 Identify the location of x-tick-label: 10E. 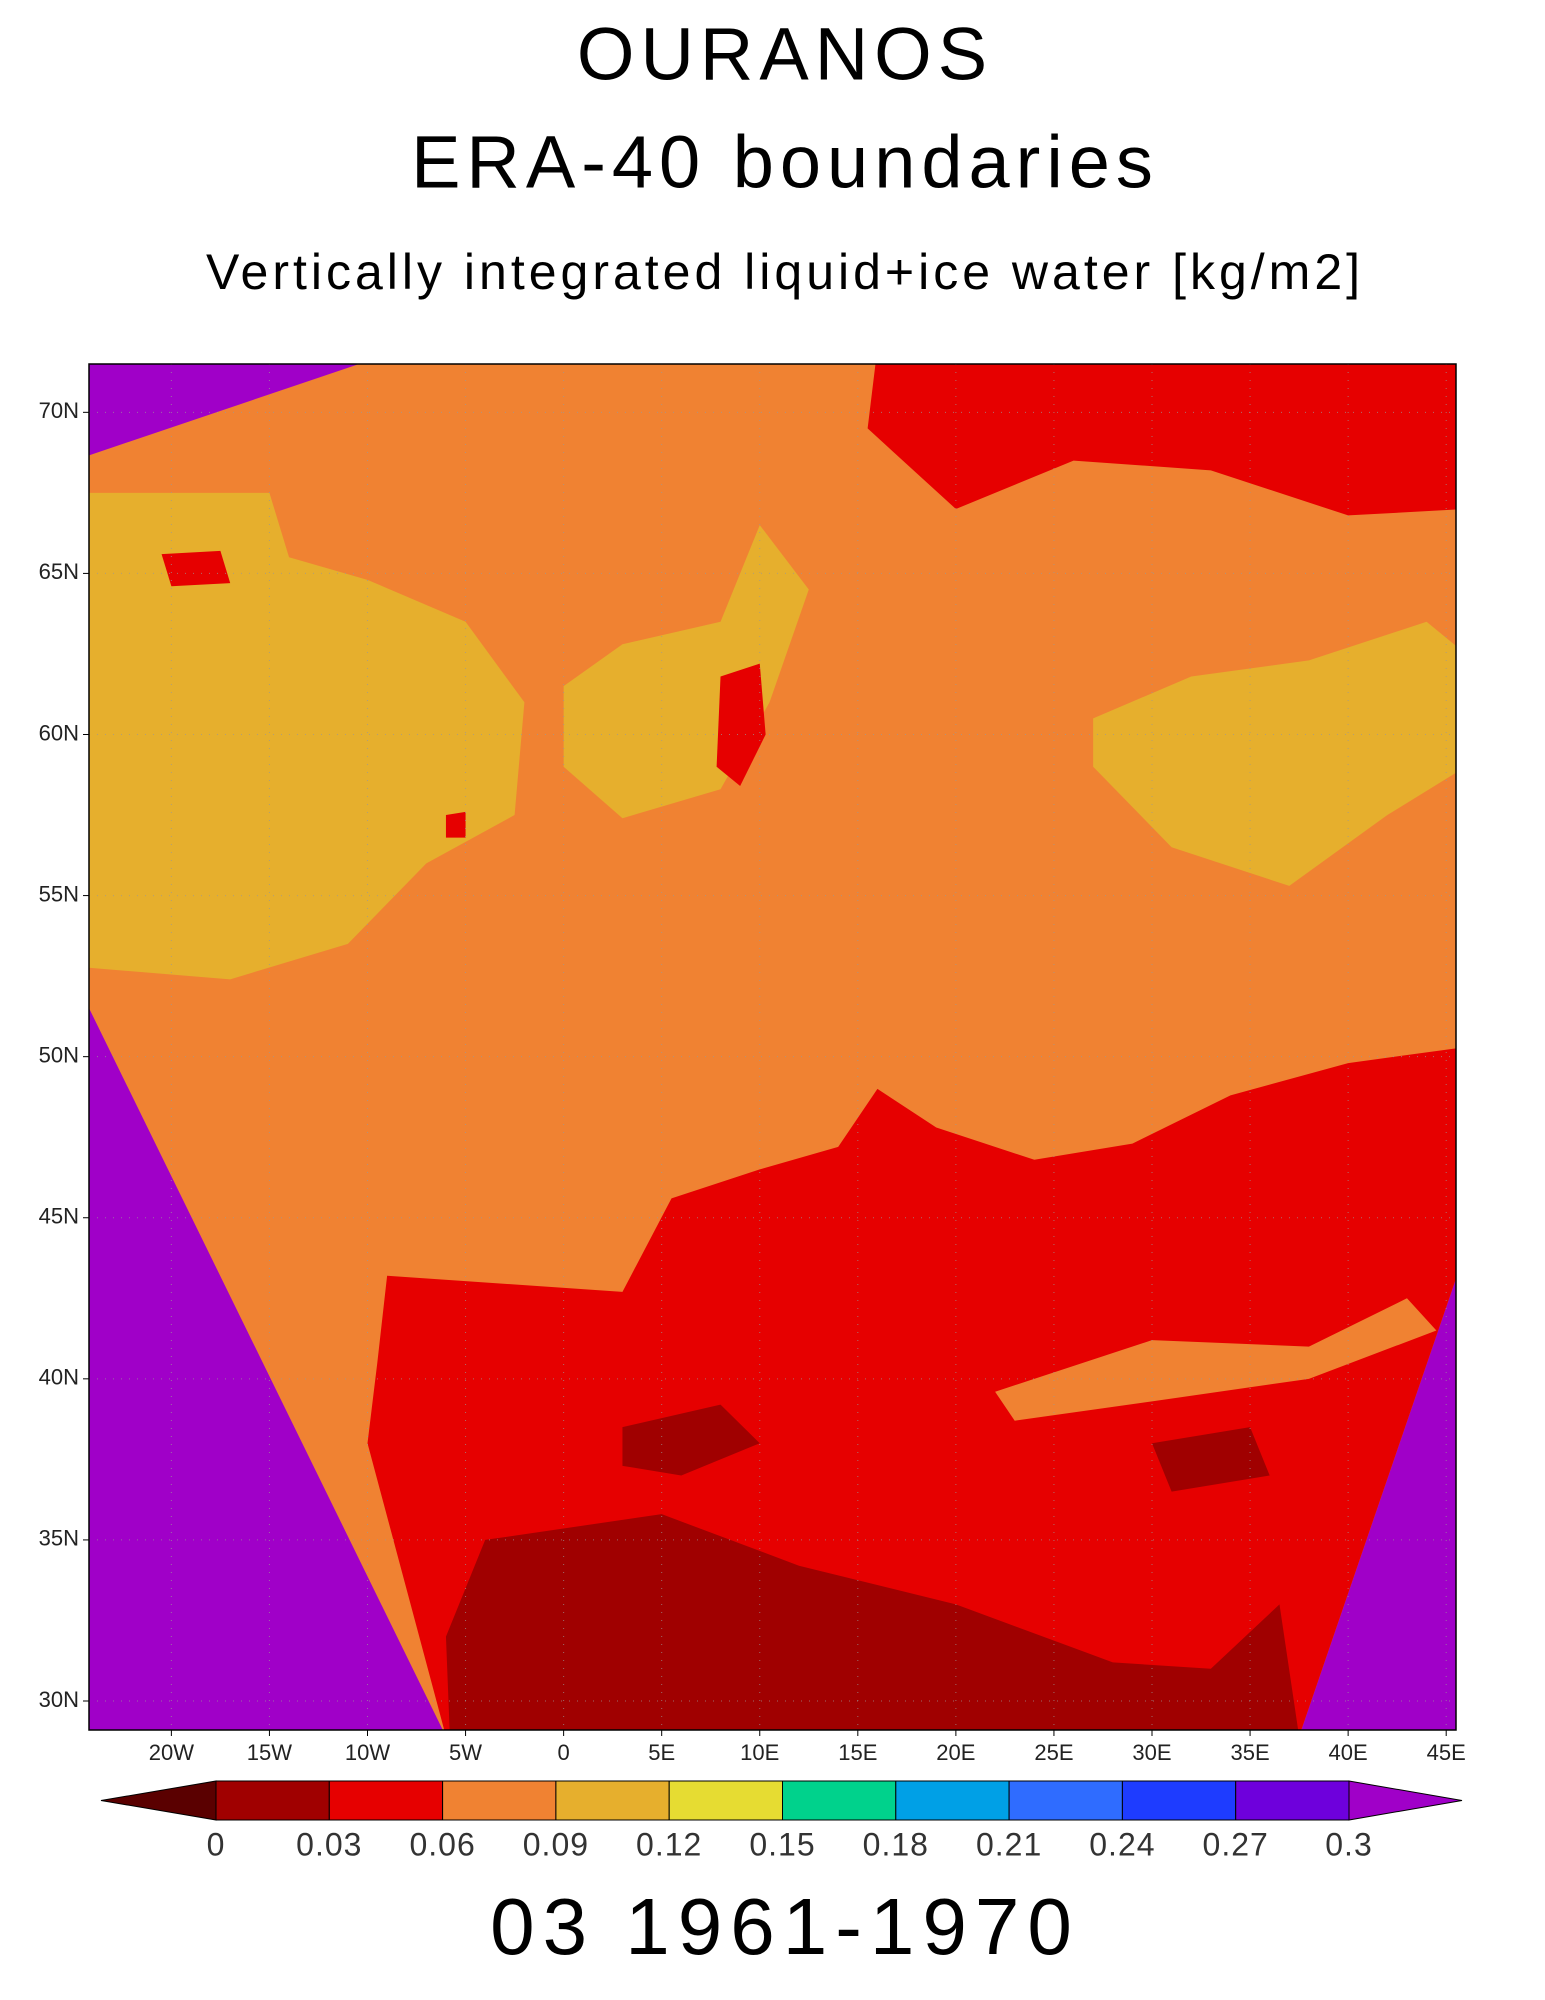
(759, 1752).